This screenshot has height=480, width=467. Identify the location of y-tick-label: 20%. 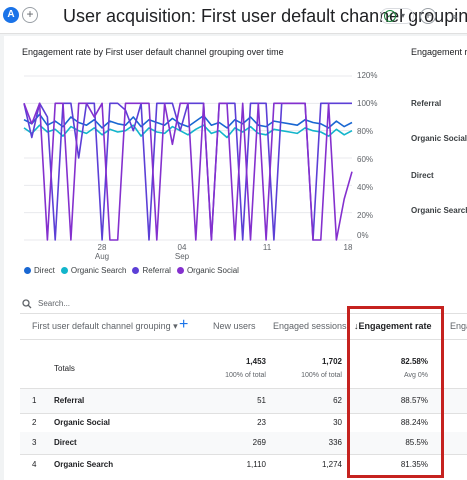
(365, 215).